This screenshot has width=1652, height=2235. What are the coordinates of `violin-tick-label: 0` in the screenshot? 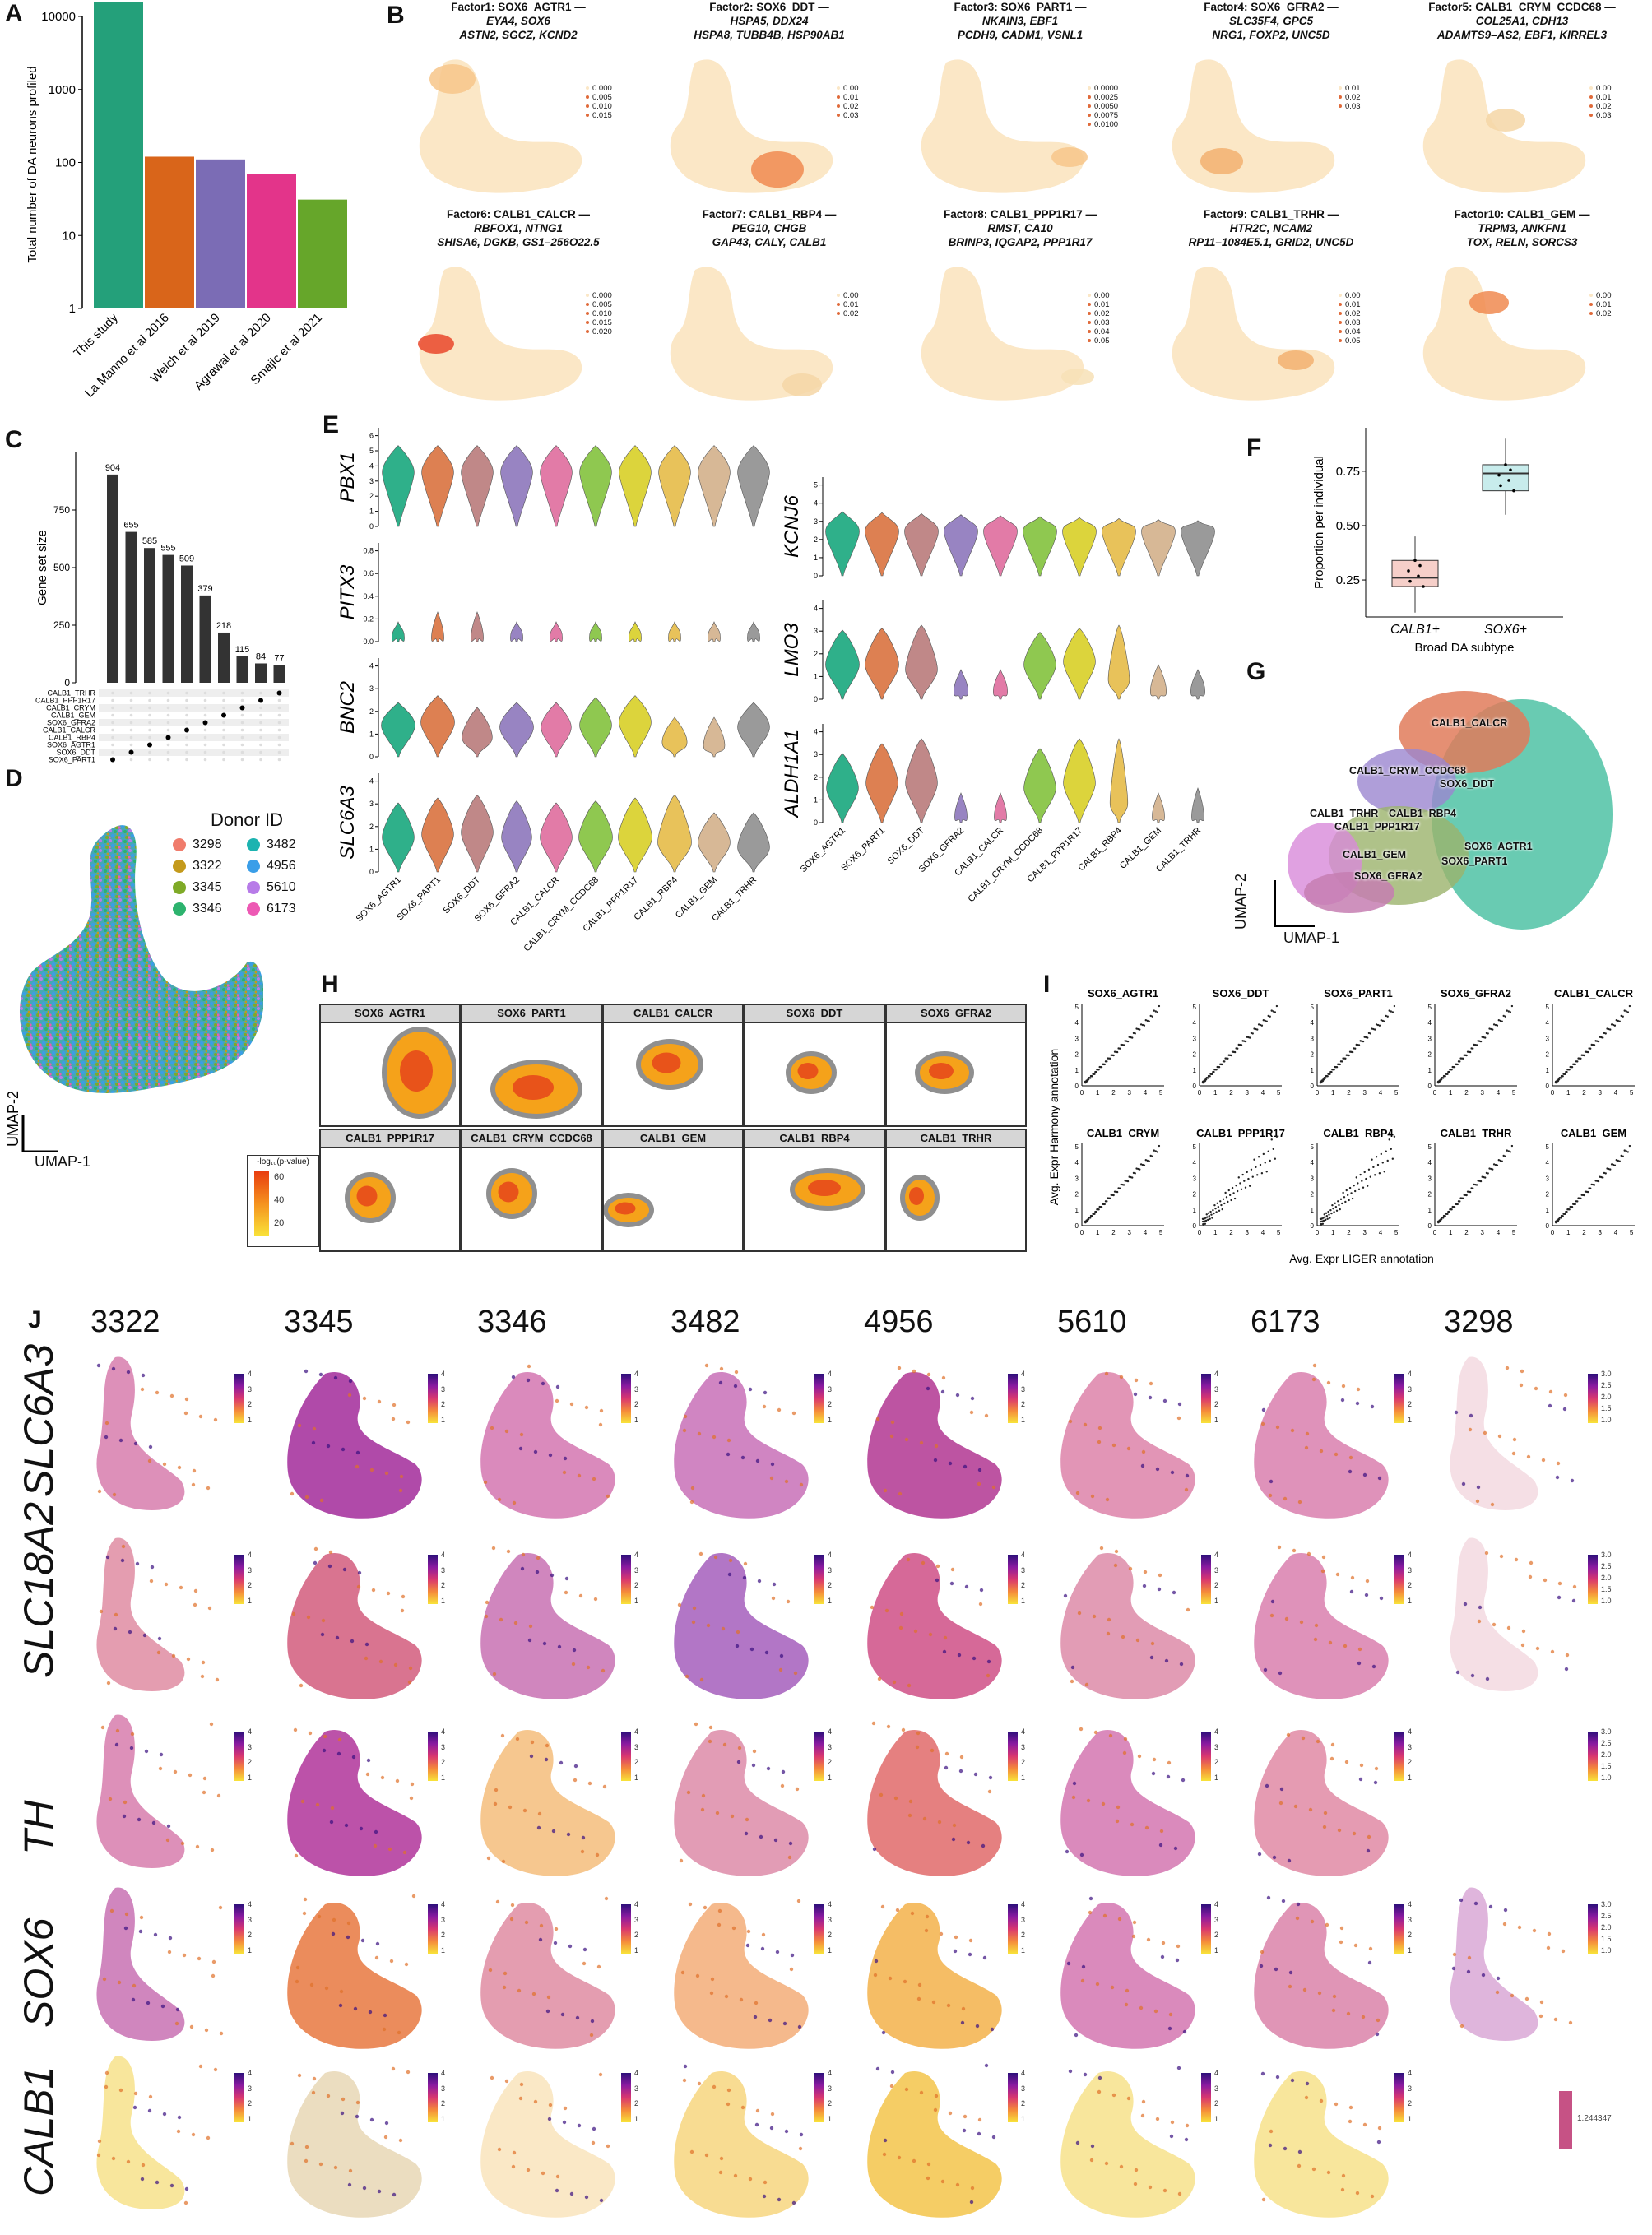 It's located at (371, 757).